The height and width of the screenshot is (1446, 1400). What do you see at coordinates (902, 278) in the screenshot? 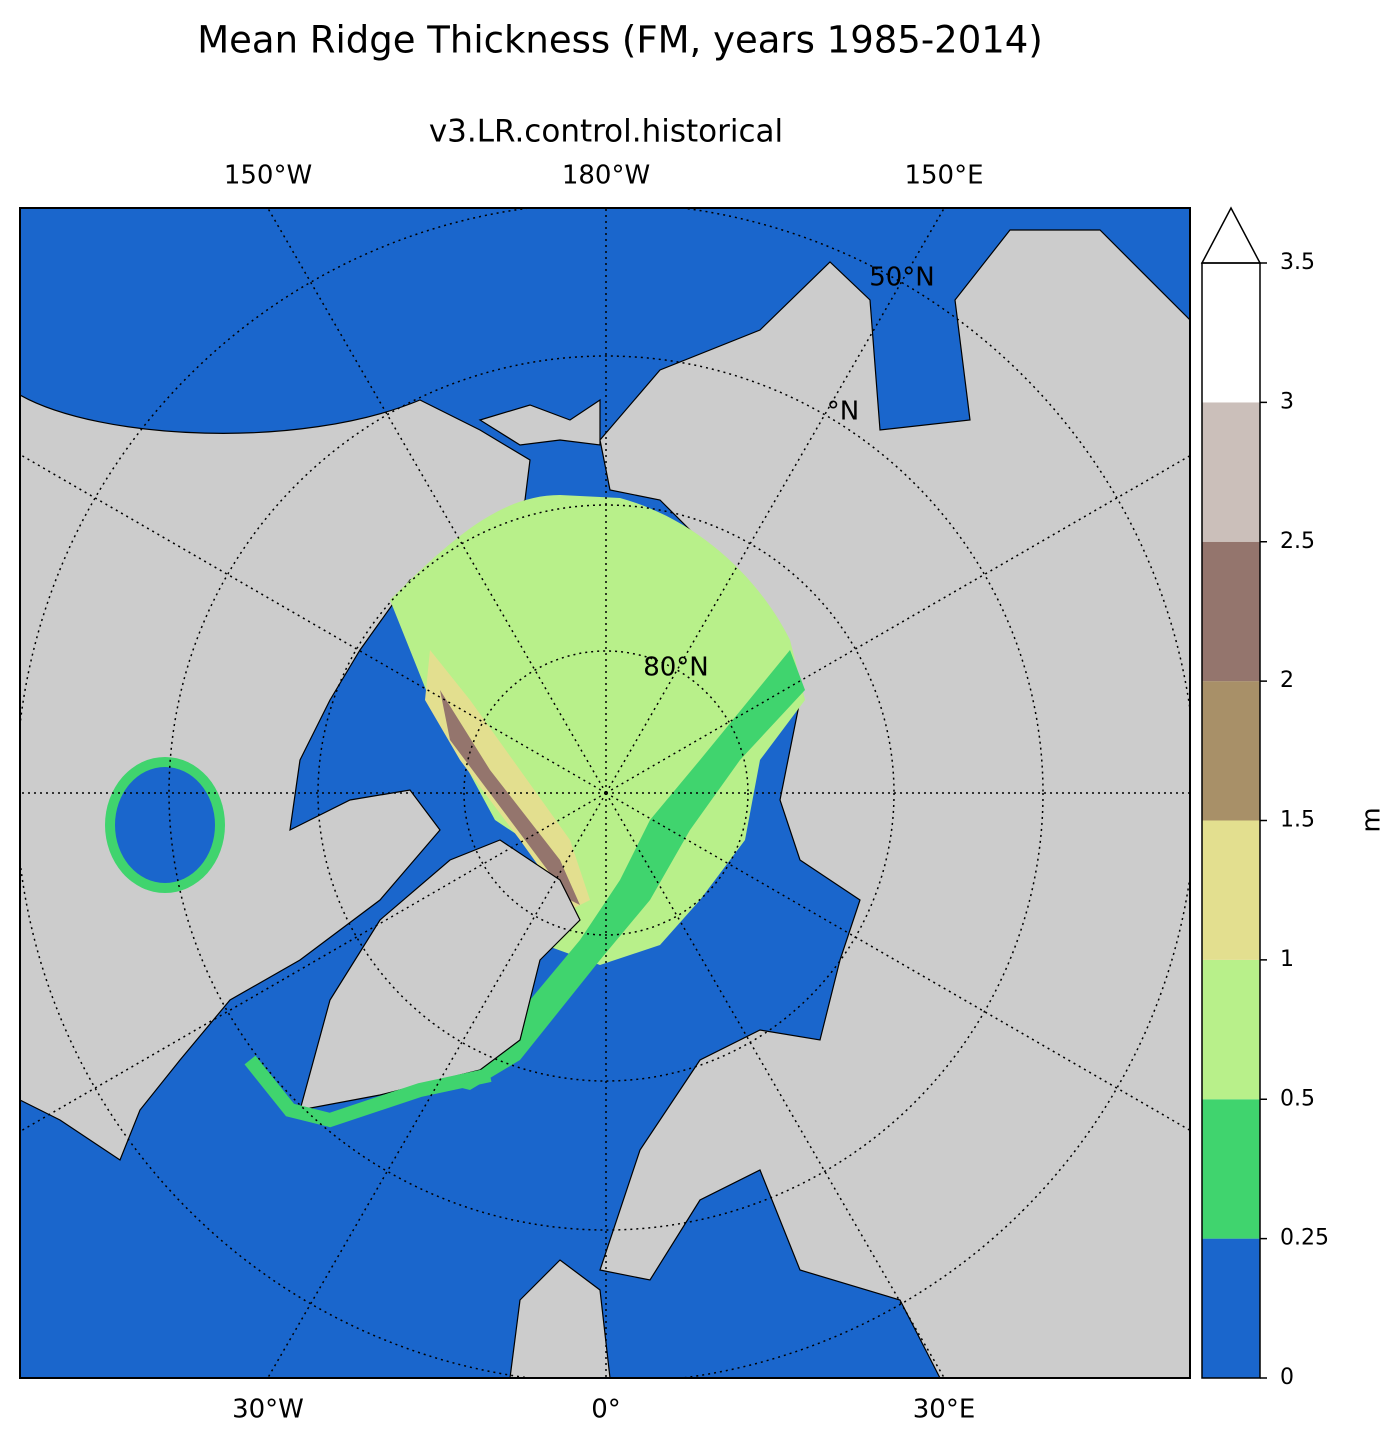
I see `latitude-label: 50°N` at bounding box center [902, 278].